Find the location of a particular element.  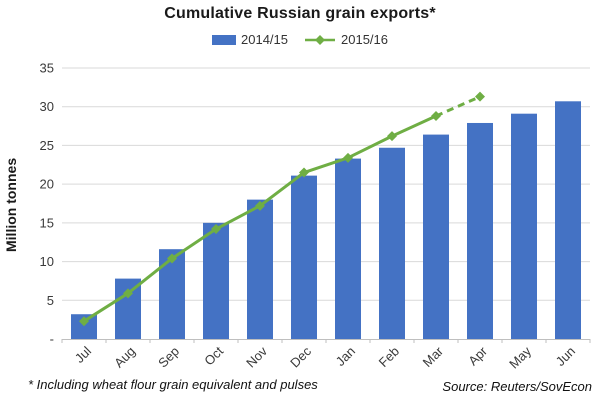

x-label-jan: Jan is located at coordinates (345, 356).